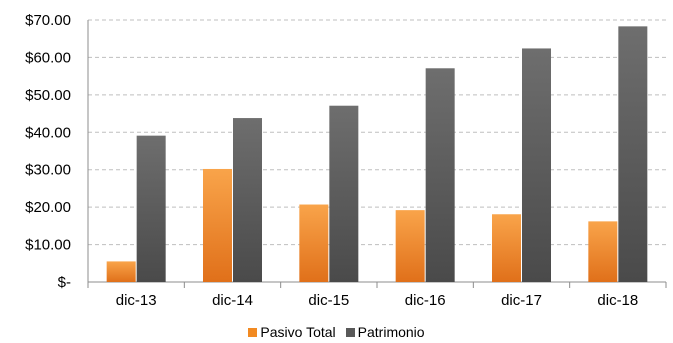 This screenshot has width=673, height=343. What do you see at coordinates (350, 332) in the screenshot?
I see `legend-swatch-patrimonio` at bounding box center [350, 332].